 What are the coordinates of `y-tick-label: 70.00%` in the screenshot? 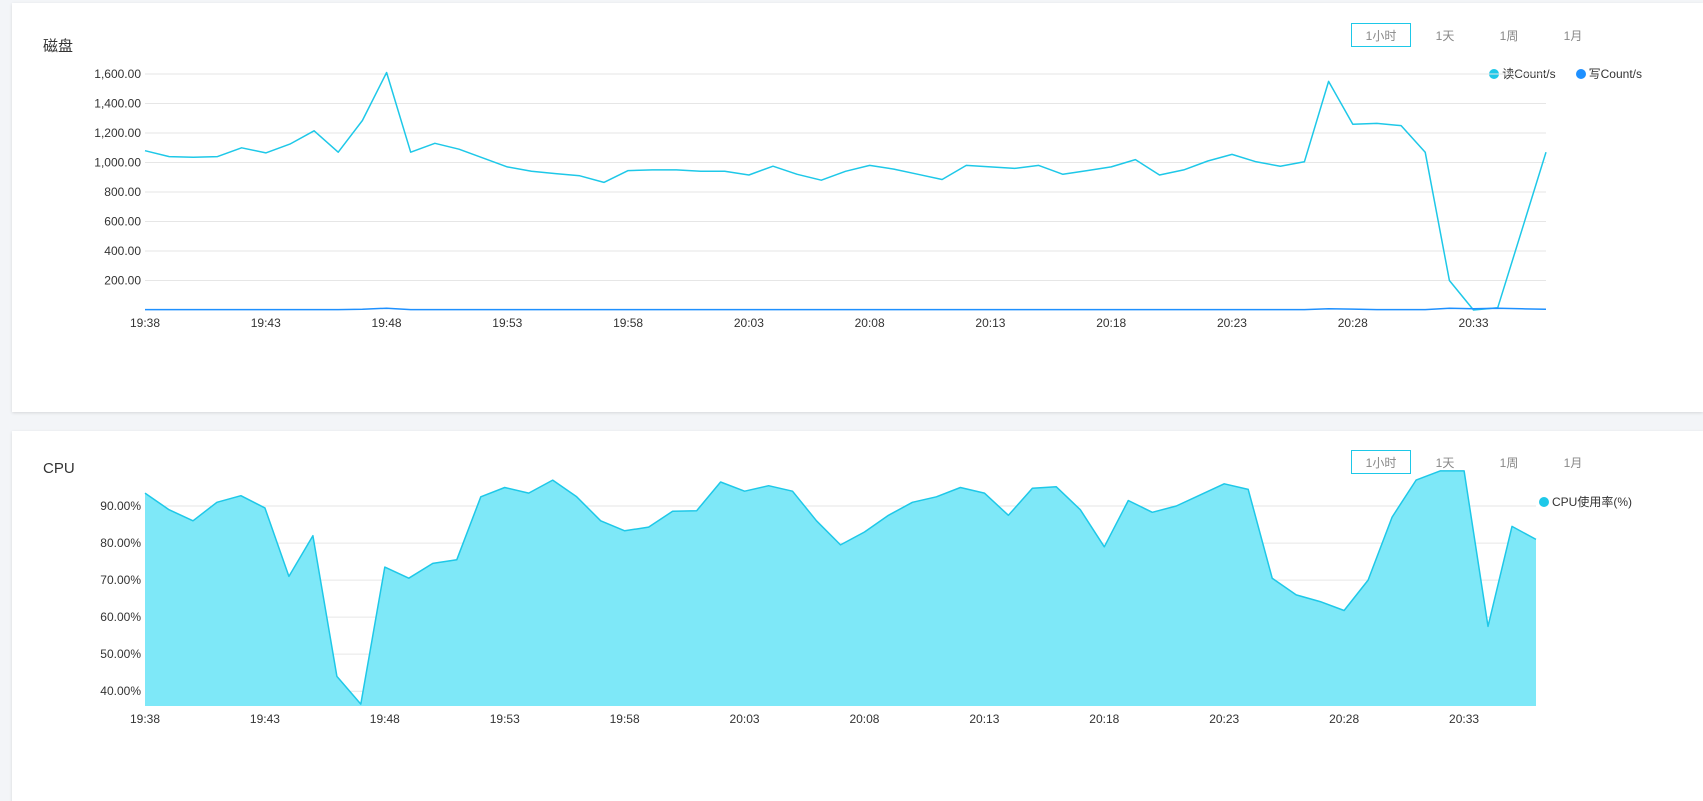 It's located at (120, 580).